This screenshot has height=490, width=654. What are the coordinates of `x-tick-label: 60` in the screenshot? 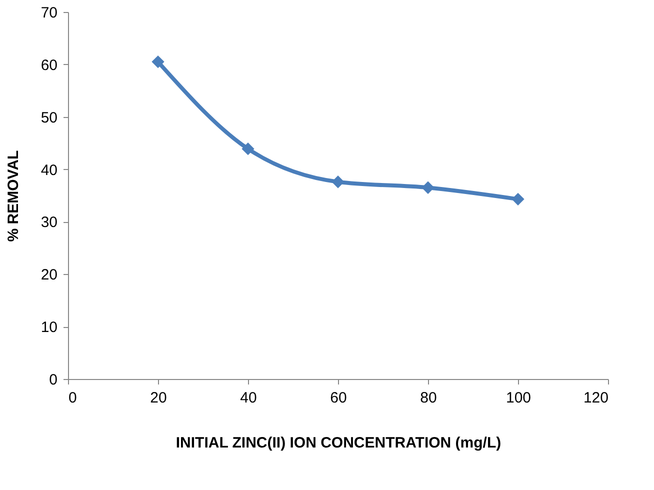 It's located at (338, 398).